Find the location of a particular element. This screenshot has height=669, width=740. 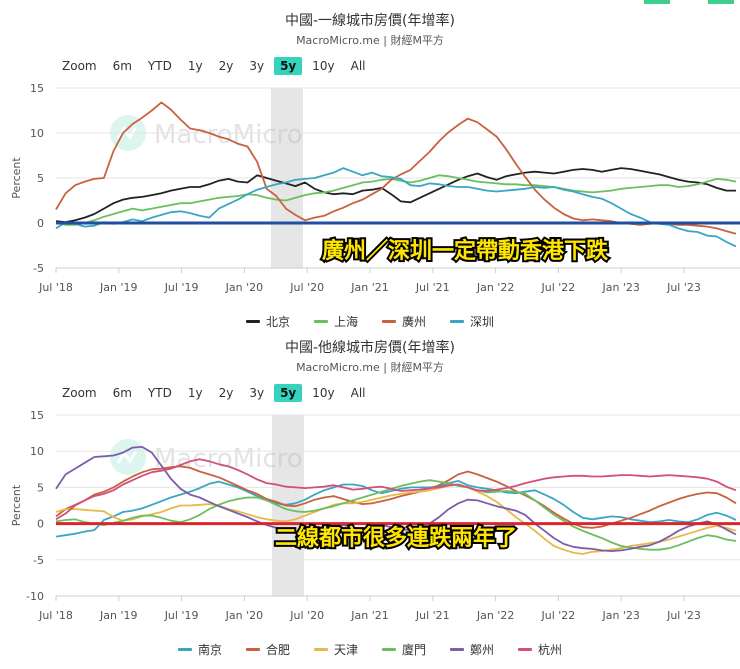

legend-label: 合肥 is located at coordinates (277, 650).